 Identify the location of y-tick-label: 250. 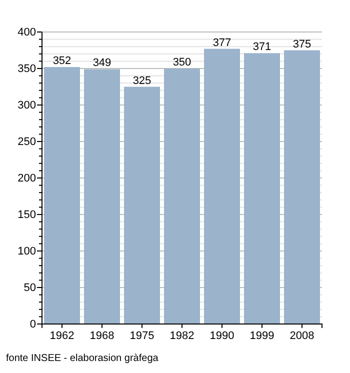
(27, 142).